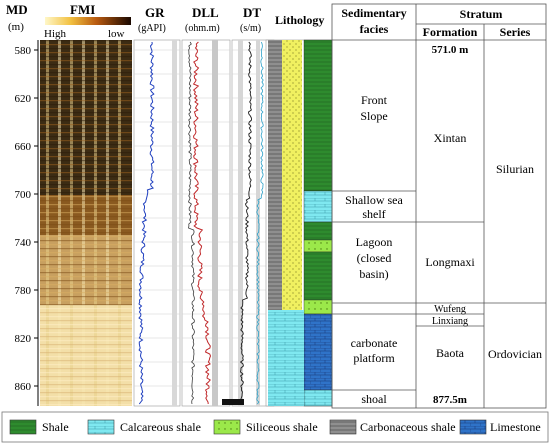  What do you see at coordinates (202, 223) in the screenshot?
I see `dll-deep-curve` at bounding box center [202, 223].